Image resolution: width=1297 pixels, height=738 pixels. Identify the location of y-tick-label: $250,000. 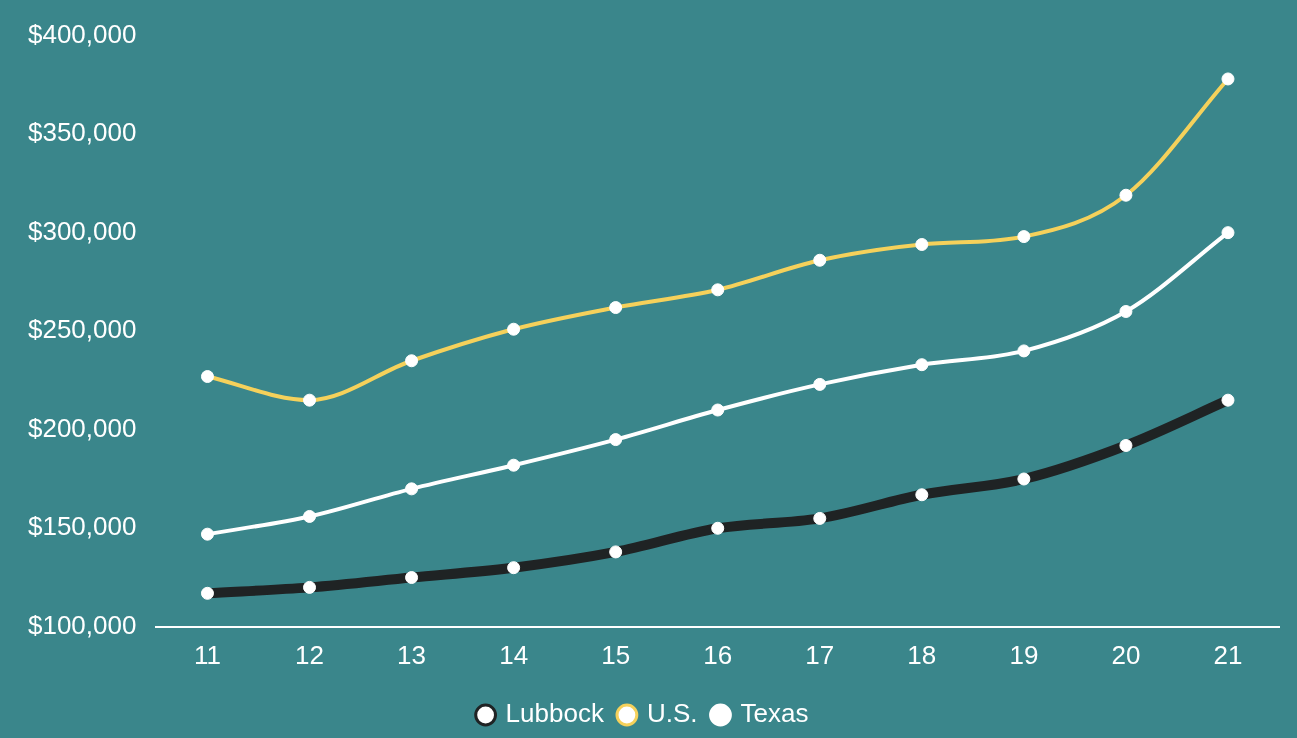
(82, 329).